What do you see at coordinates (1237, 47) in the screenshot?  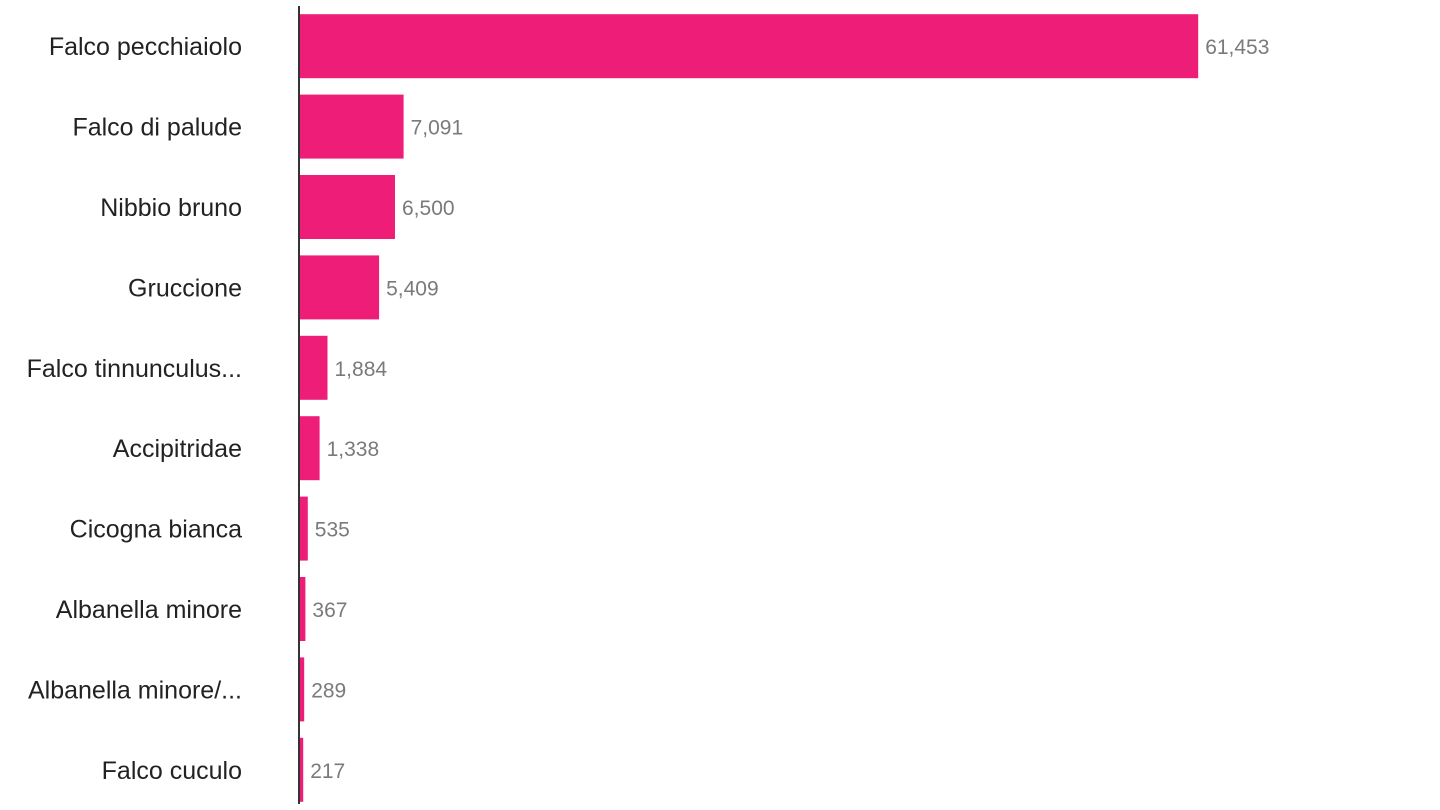 I see `value-label: 61,453` at bounding box center [1237, 47].